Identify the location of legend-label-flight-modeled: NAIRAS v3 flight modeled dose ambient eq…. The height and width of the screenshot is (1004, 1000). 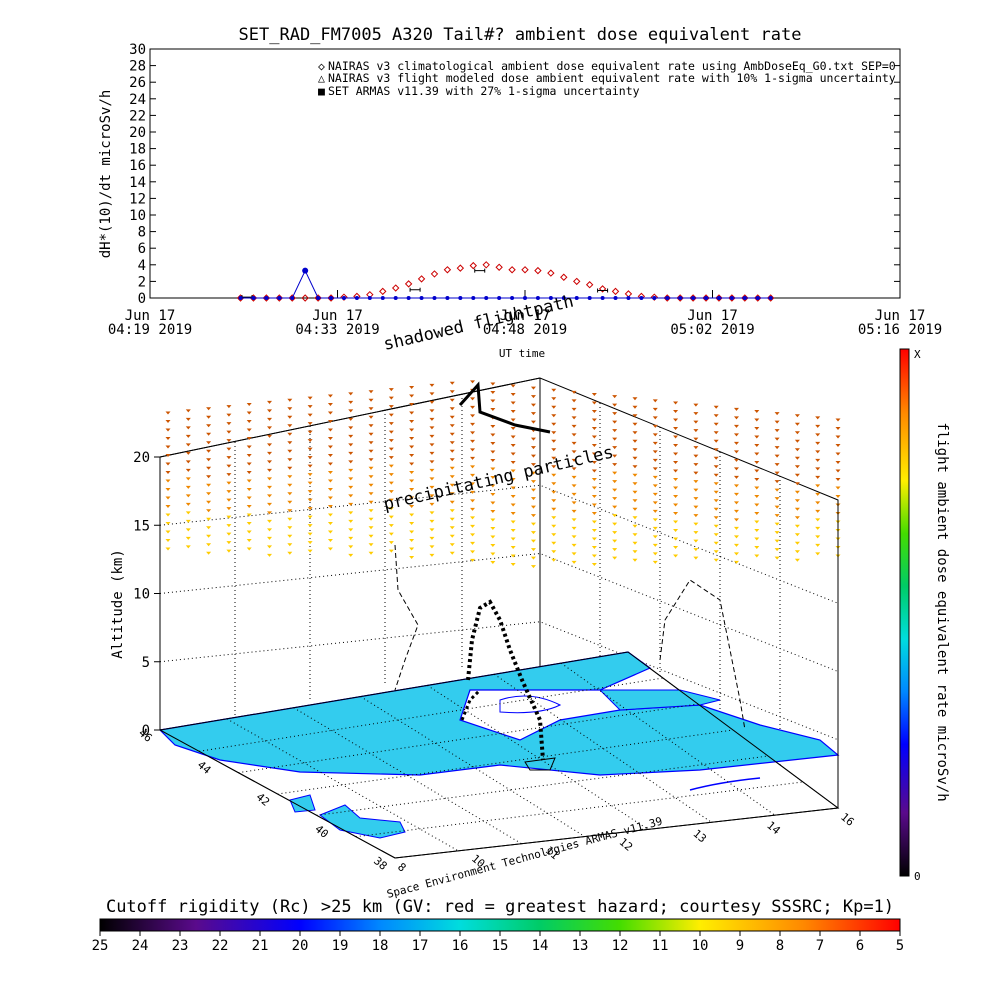
(612, 78).